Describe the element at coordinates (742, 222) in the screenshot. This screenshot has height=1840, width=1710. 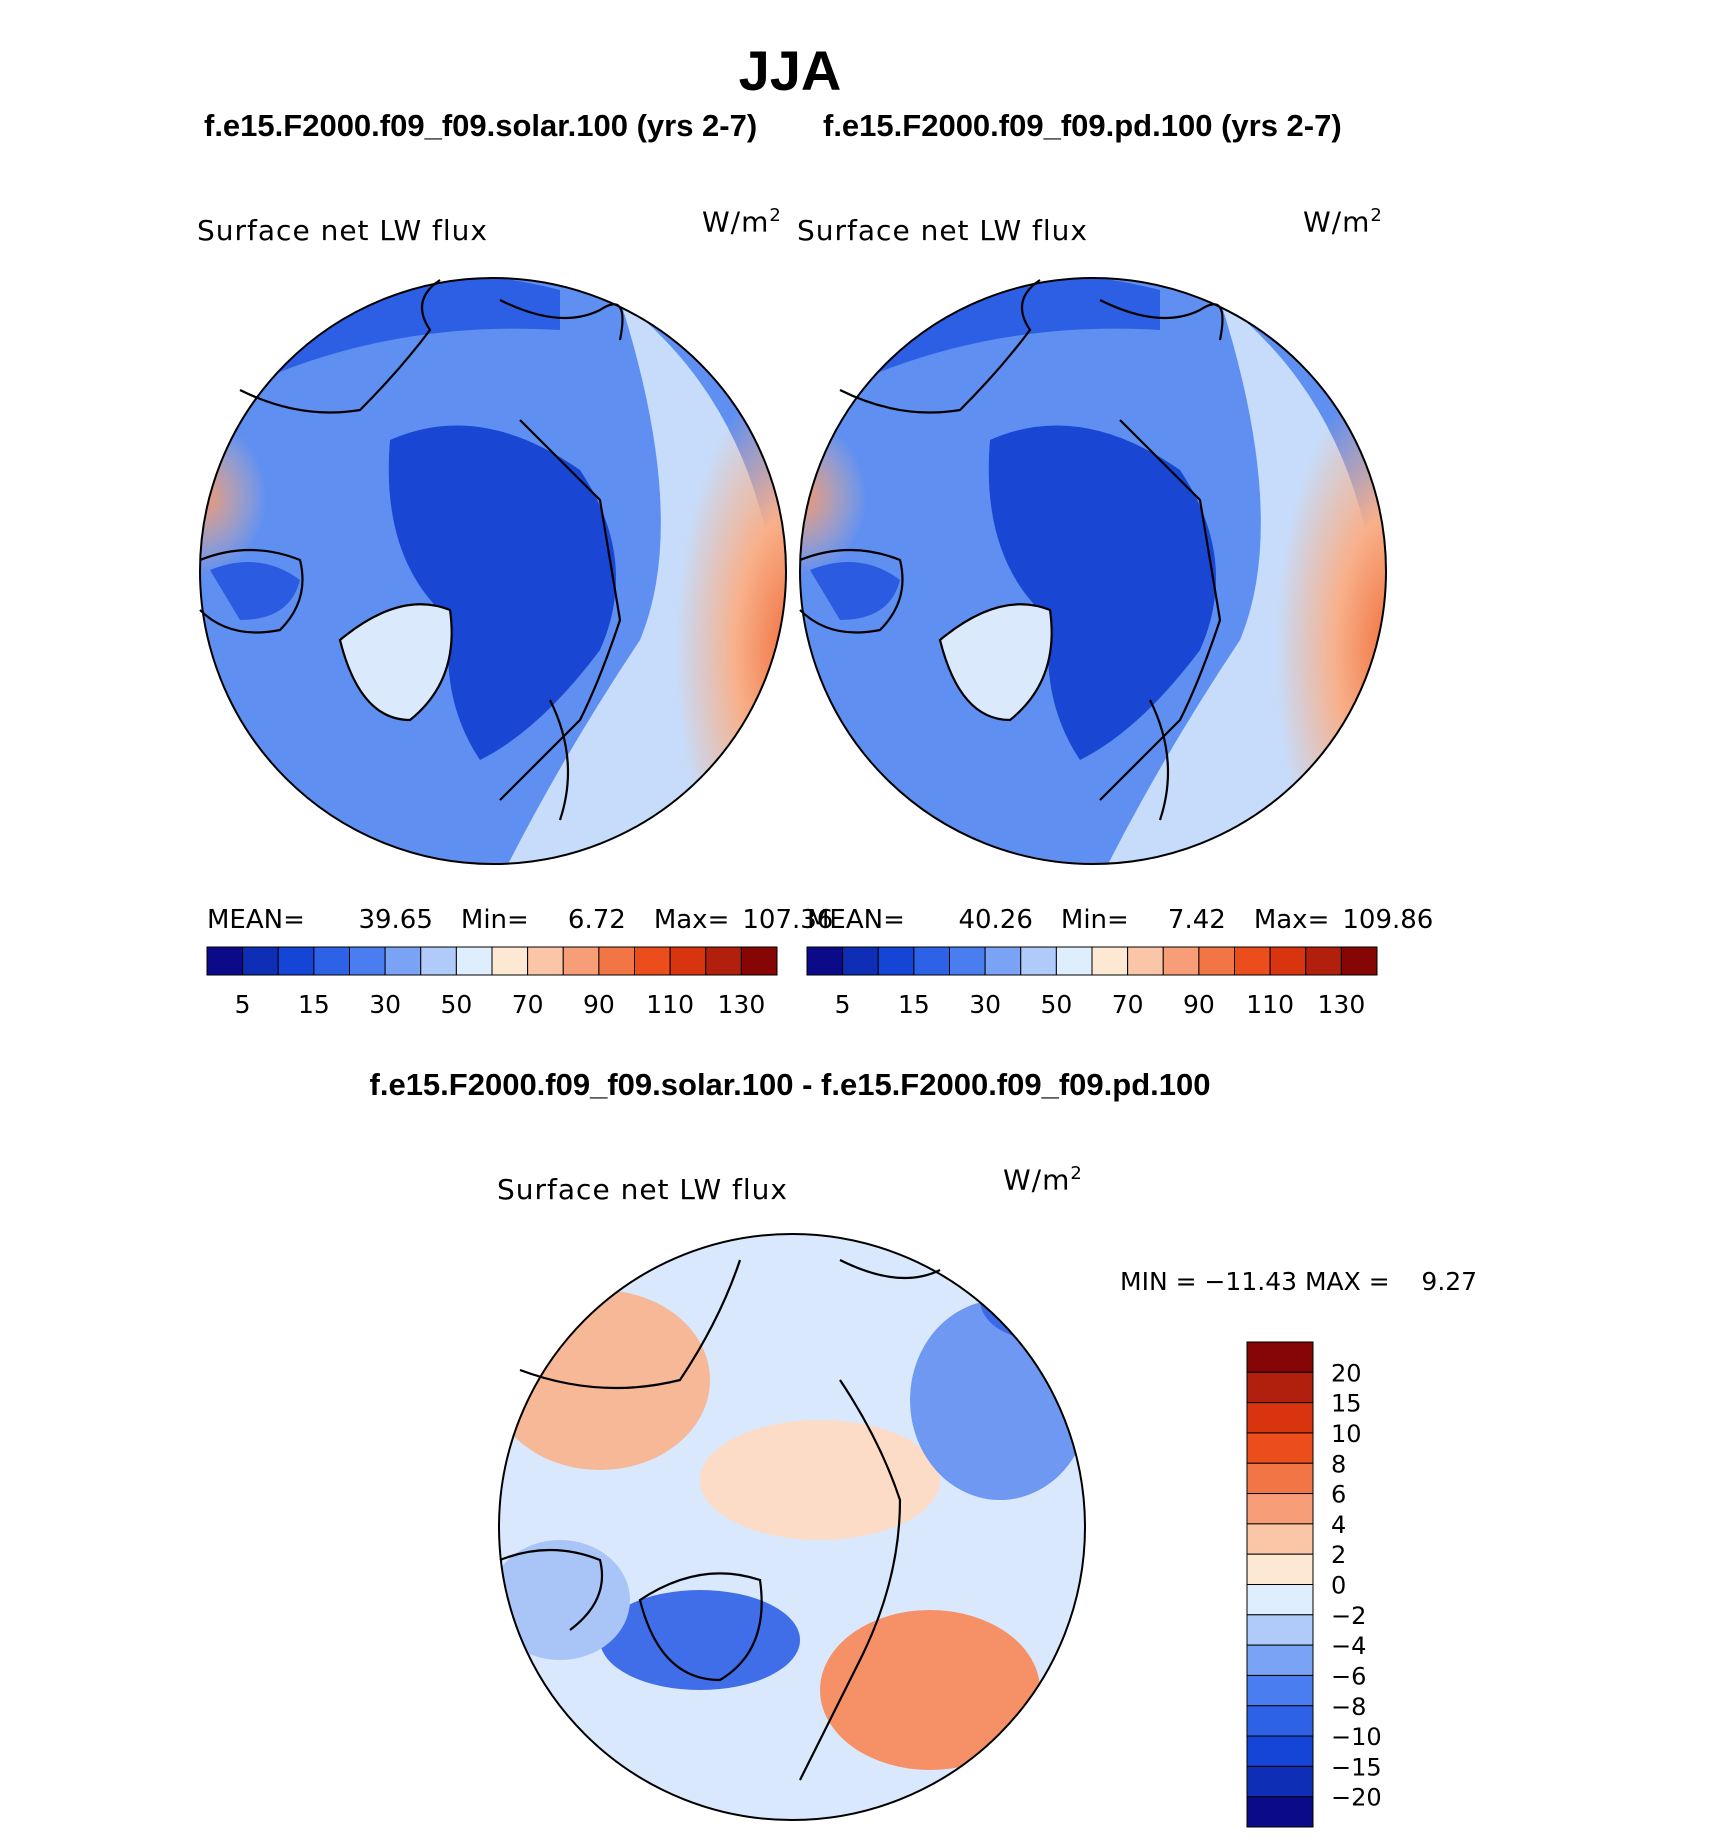
I see `left-units-label: W/m2` at that location.